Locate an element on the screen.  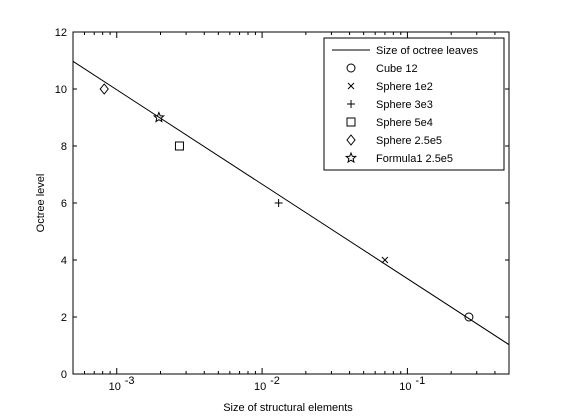
x-tick-exponent: -3 is located at coordinates (130, 381).